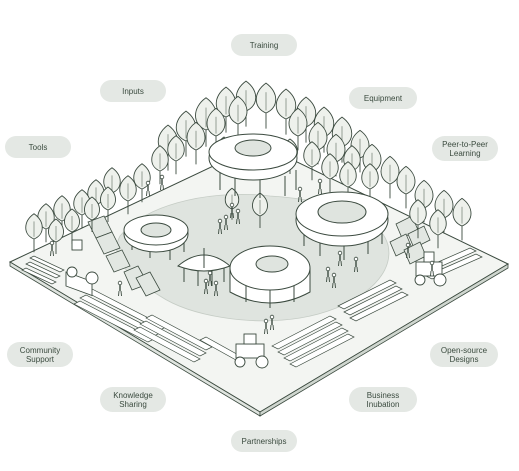 Image resolution: width=519 pixels, height=471 pixels. I want to click on business-incubation-label: Business Inubation, so click(383, 399).